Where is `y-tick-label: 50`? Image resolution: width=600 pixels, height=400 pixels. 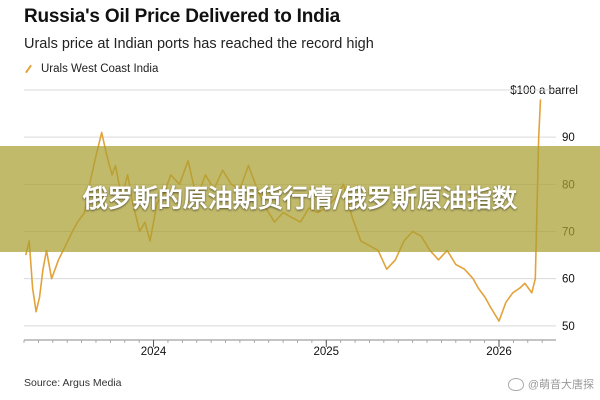 y-tick-label: 50 is located at coordinates (568, 327).